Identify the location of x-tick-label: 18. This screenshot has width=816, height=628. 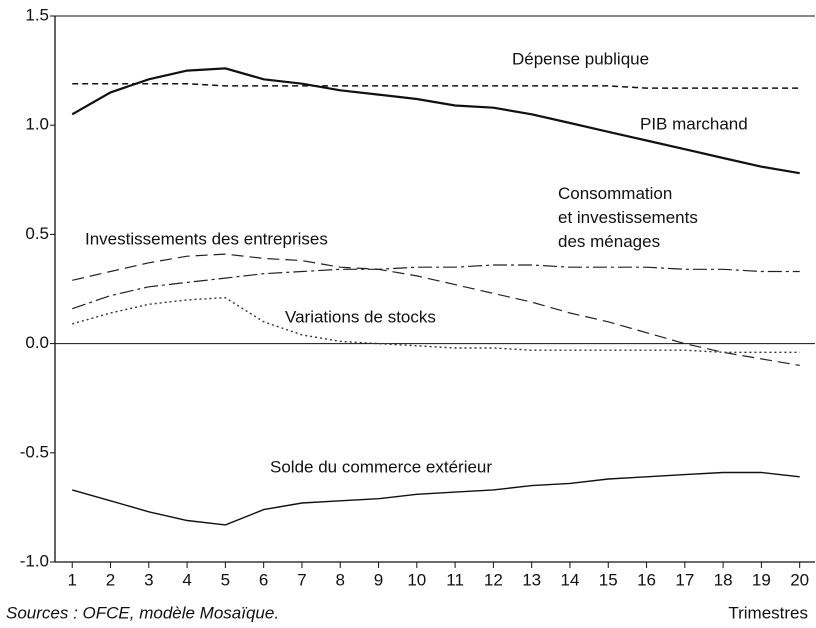
(723, 579).